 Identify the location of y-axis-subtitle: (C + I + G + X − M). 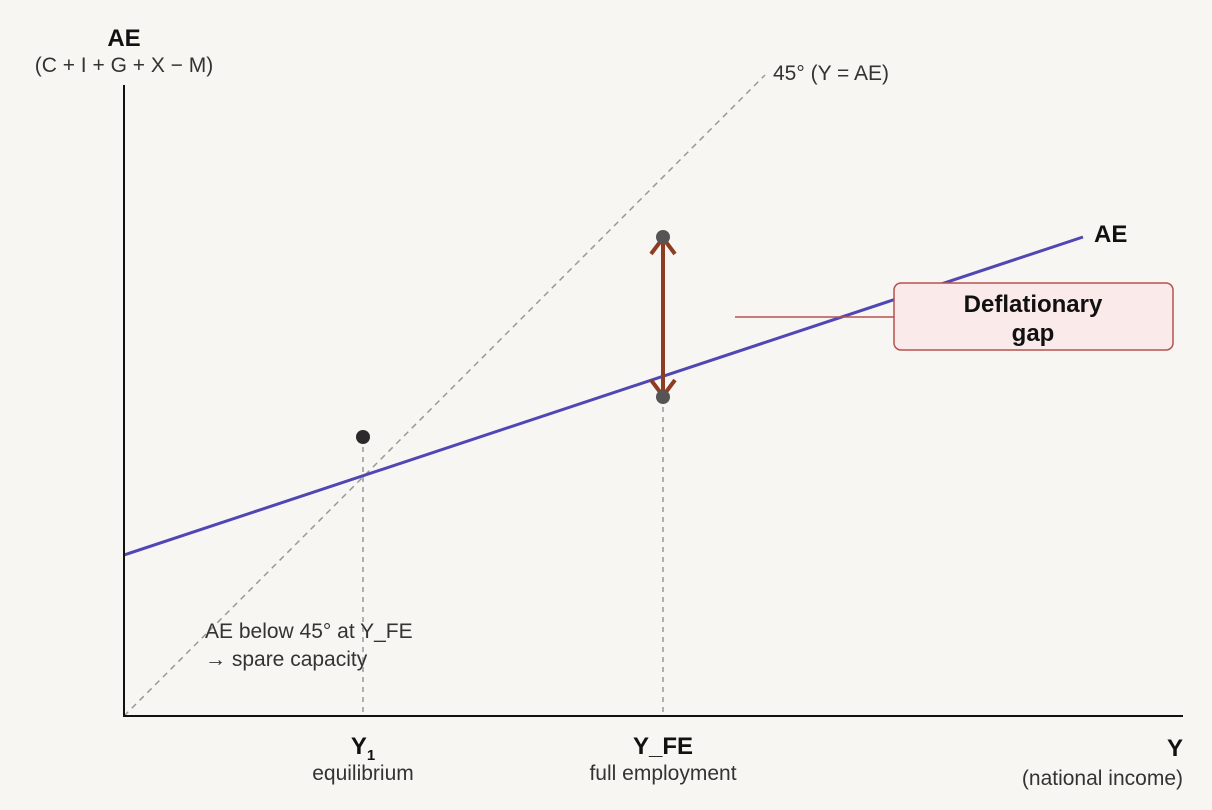
(124, 65).